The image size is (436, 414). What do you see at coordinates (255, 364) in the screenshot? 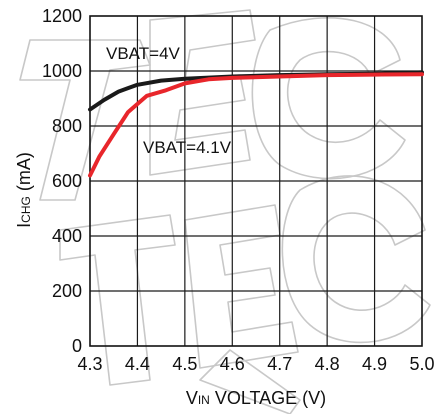
I see `x-tick-labels: 4.3 4.4 4.5 4.6 4.7 4.8 4.9 5.0` at bounding box center [255, 364].